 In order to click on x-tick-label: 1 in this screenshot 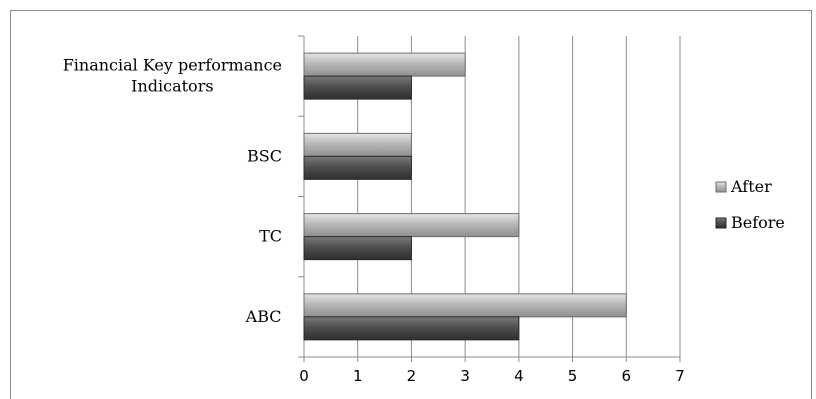, I will do `click(358, 376)`.